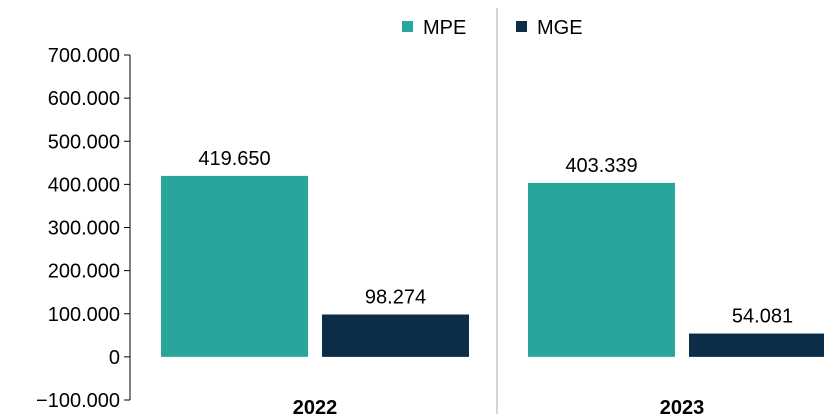 Image resolution: width=824 pixels, height=414 pixels. I want to click on y-tick-label: 400.000, so click(84, 185).